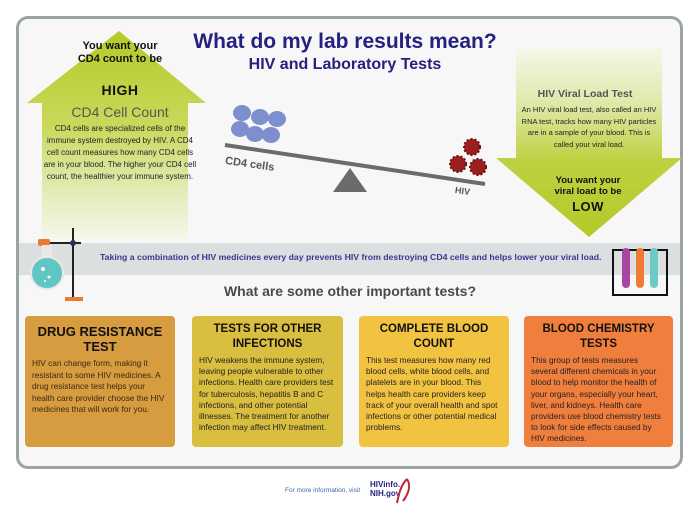 Image resolution: width=700 pixels, height=521 pixels. I want to click on cd4-heading: CD4 Cell Count, so click(120, 112).